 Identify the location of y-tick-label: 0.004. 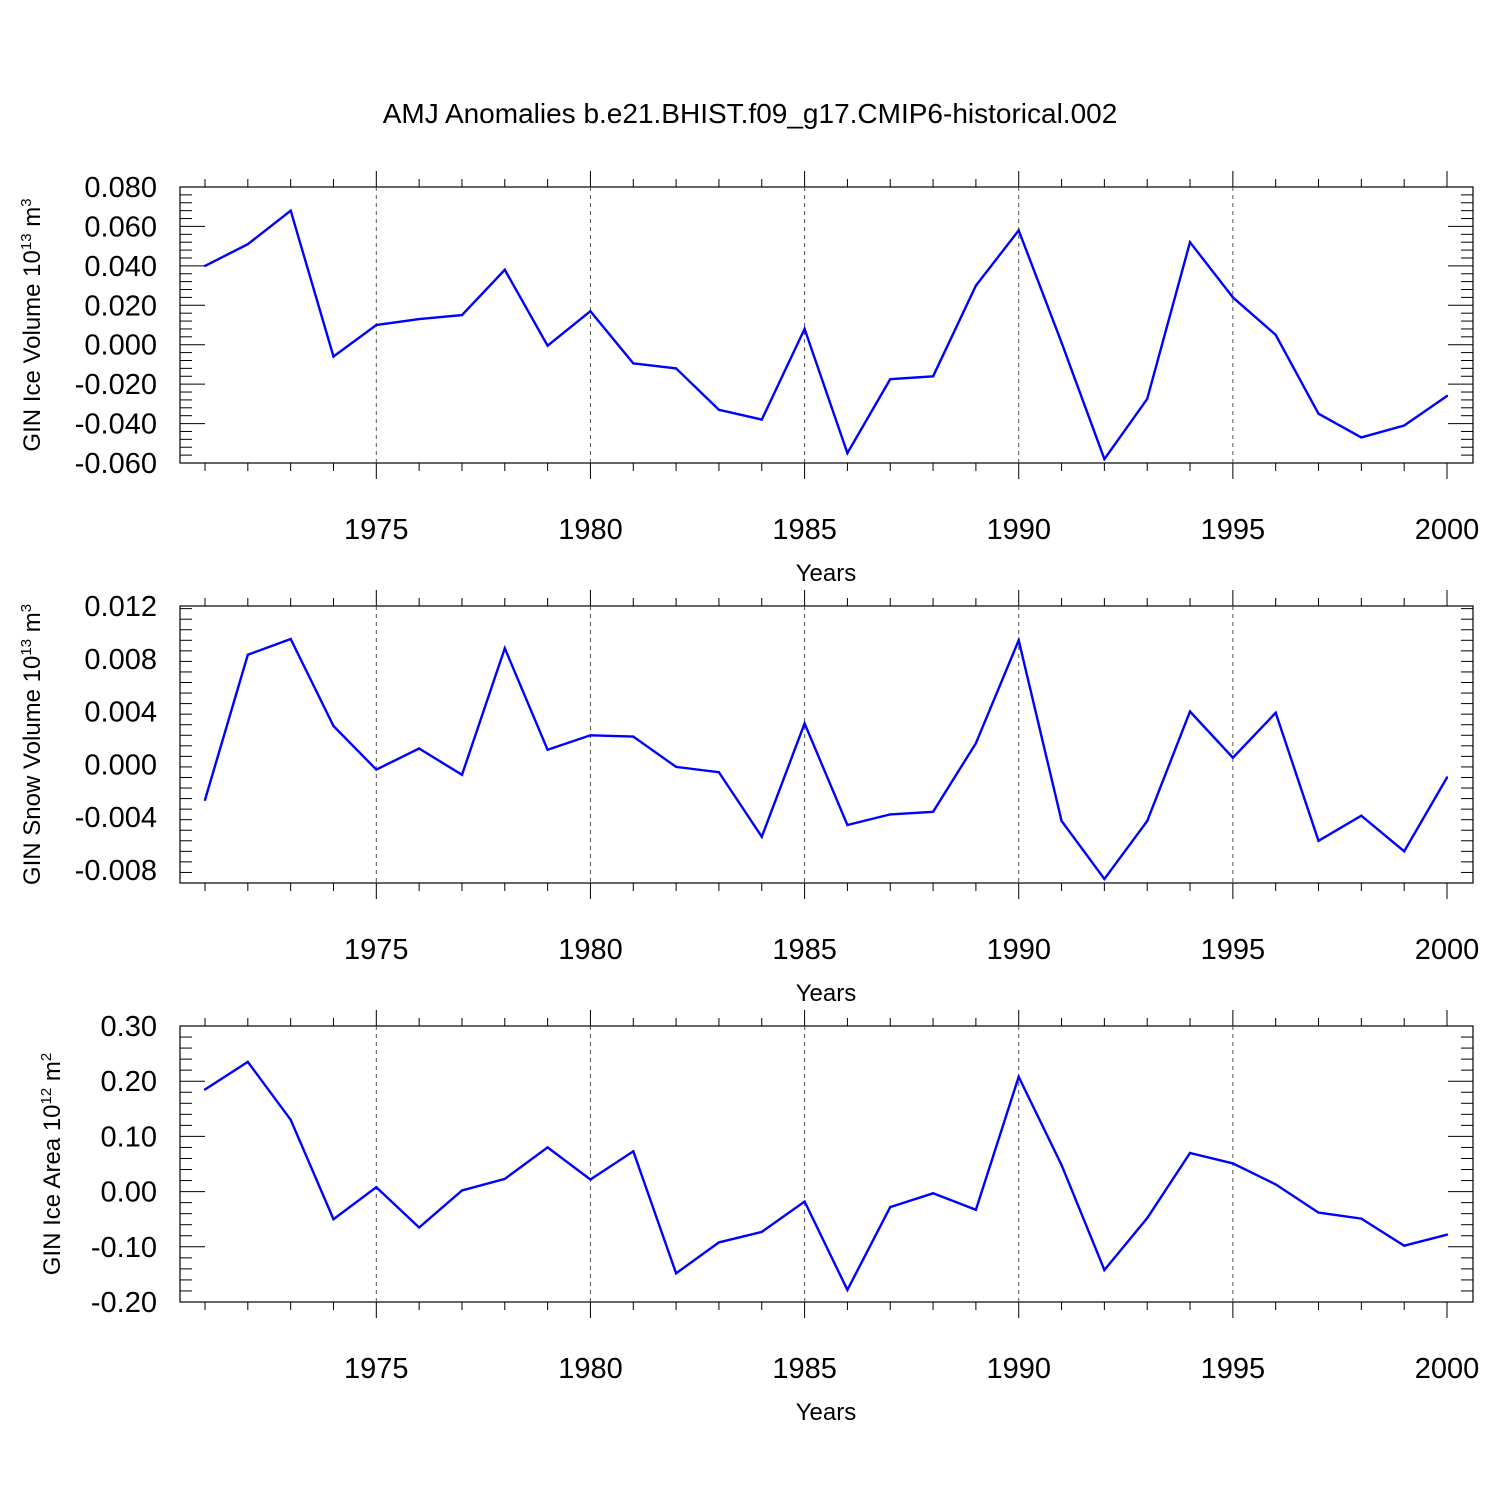
(120, 713).